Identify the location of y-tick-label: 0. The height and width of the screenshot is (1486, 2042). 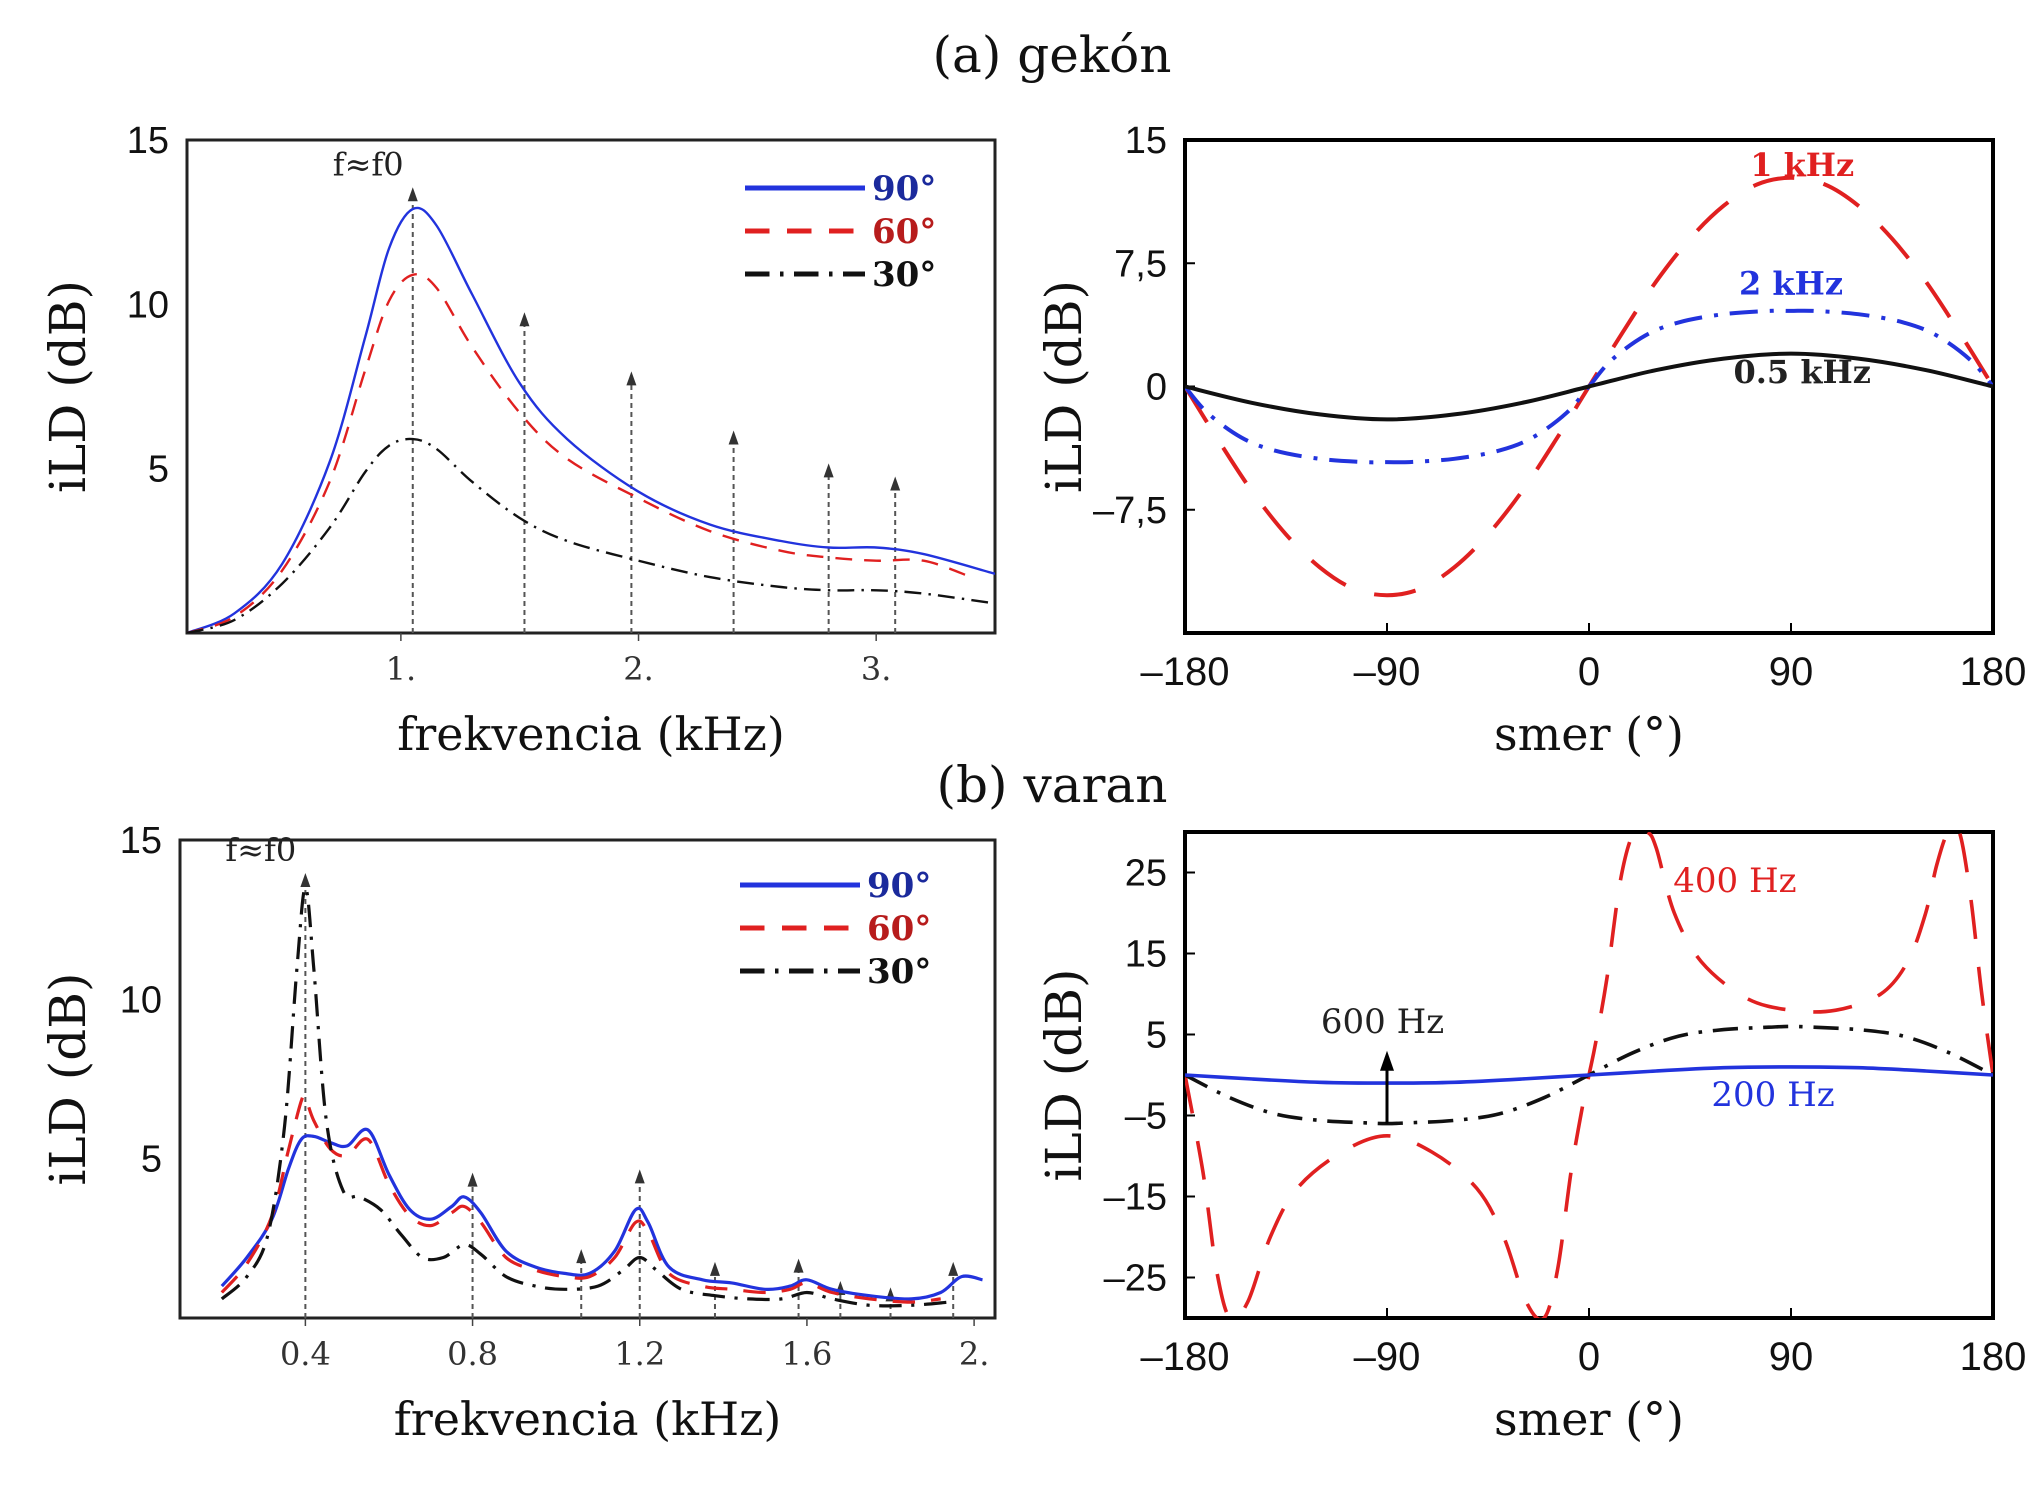
(1156, 388).